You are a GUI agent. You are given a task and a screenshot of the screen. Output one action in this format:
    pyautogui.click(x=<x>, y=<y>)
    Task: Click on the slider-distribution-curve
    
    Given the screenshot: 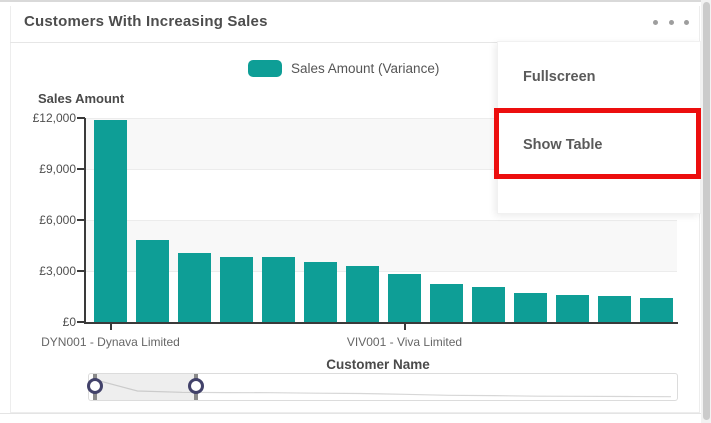 What is the action you would take?
    pyautogui.click(x=382, y=388)
    